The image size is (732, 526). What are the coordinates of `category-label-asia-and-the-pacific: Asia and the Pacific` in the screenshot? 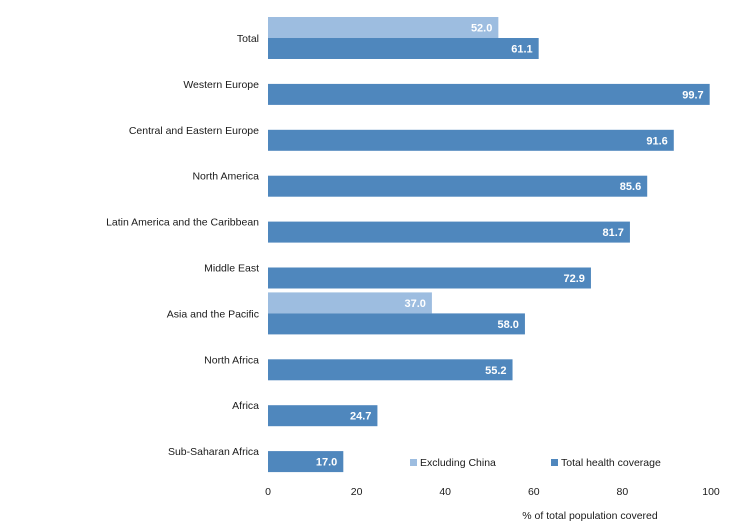 It's located at (213, 314).